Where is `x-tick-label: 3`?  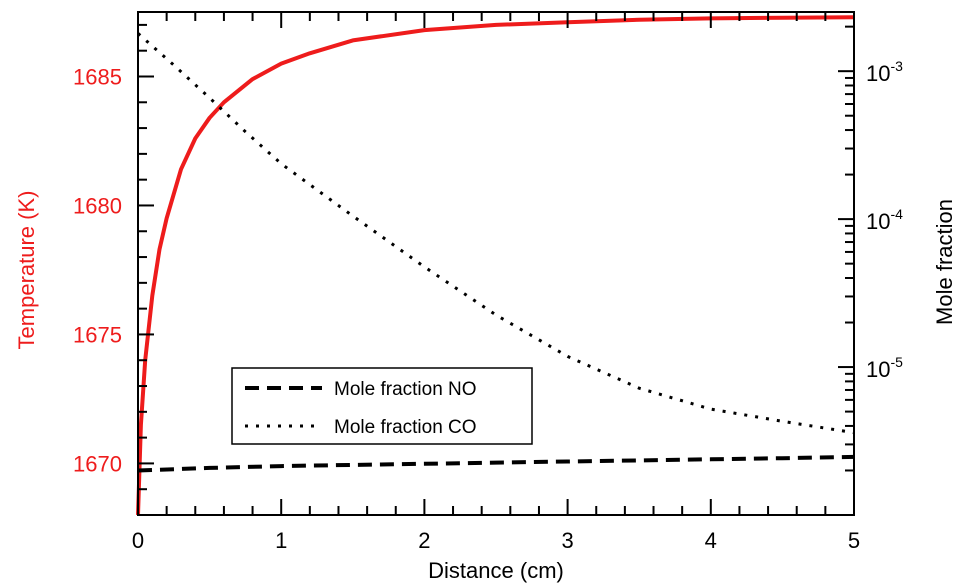 x-tick-label: 3 is located at coordinates (567, 540).